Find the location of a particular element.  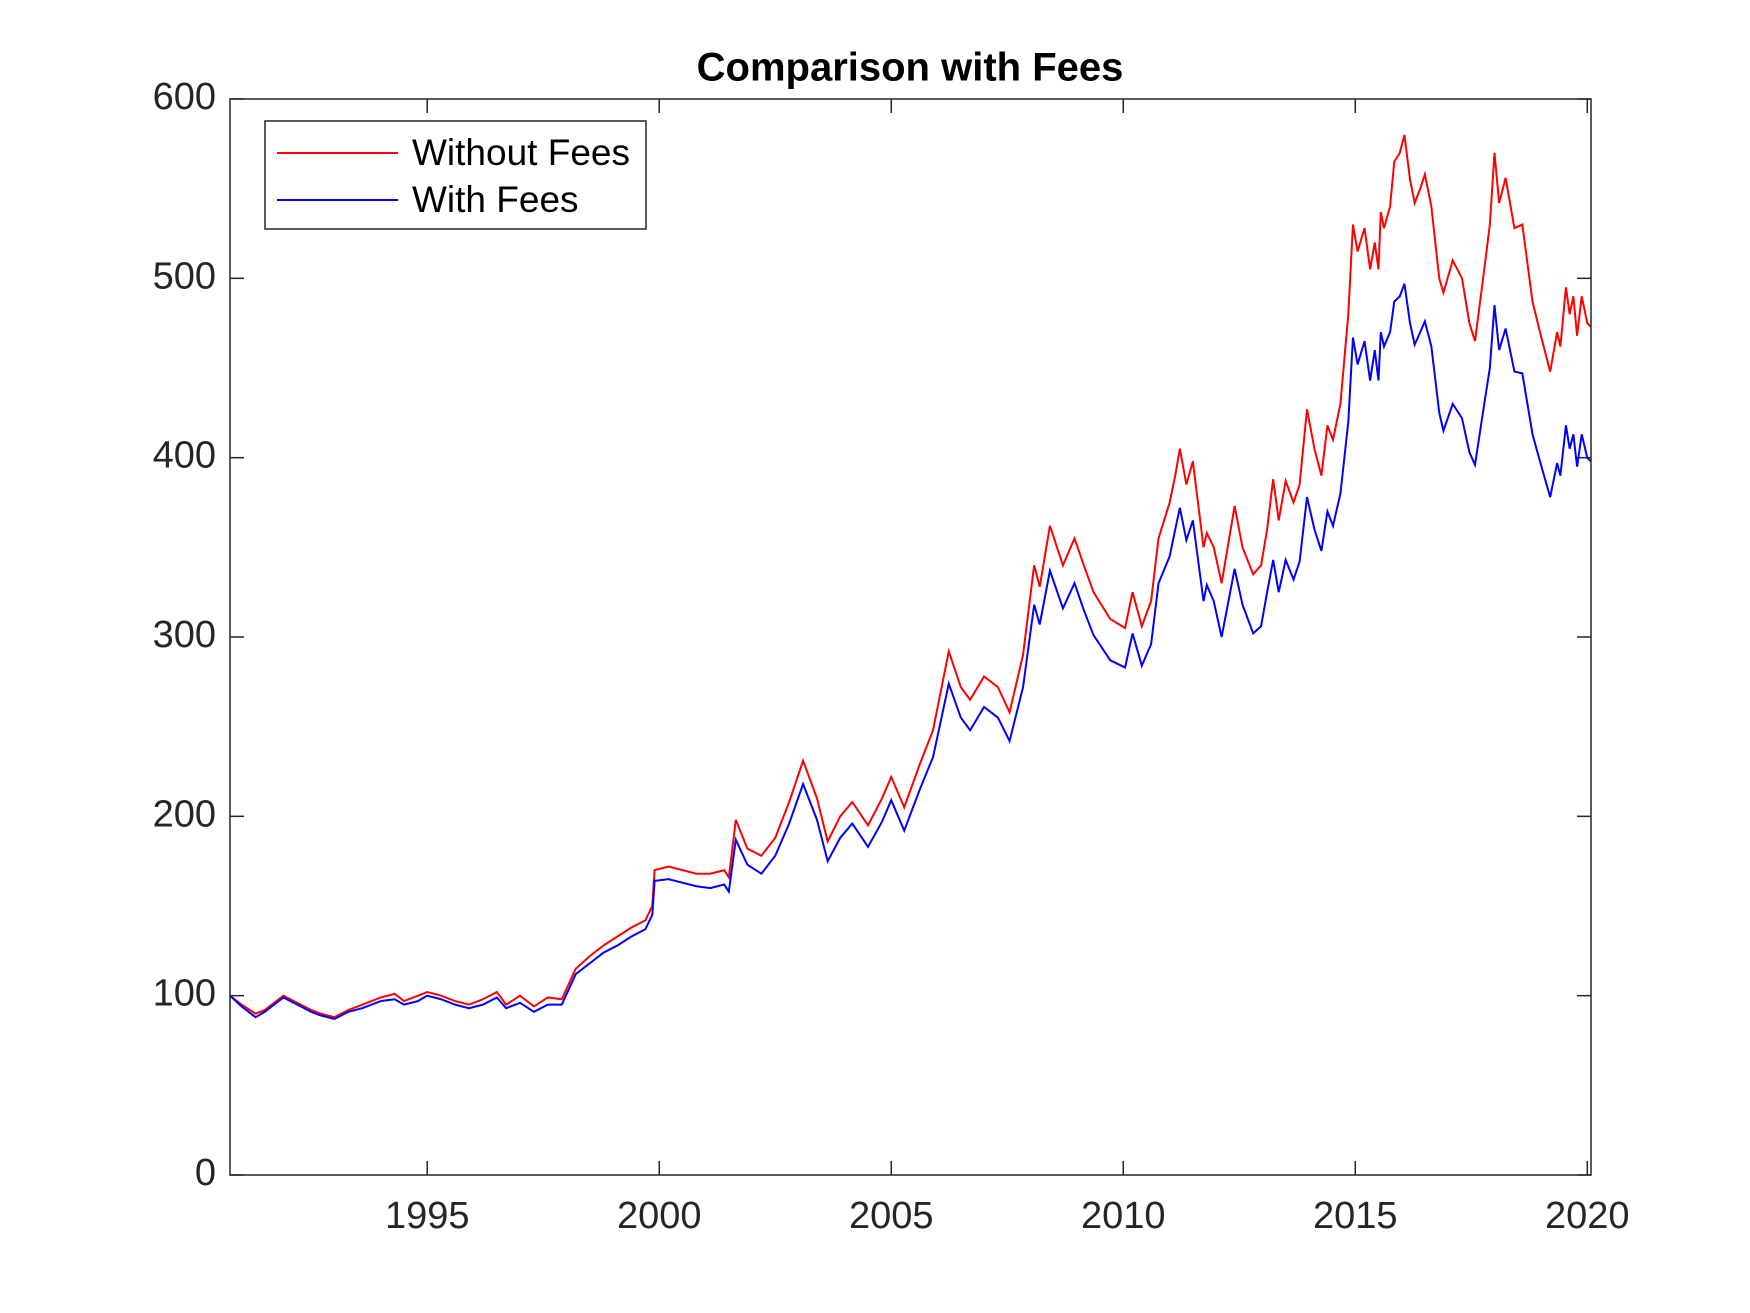

y-tick-label: 0 is located at coordinates (205, 1173).